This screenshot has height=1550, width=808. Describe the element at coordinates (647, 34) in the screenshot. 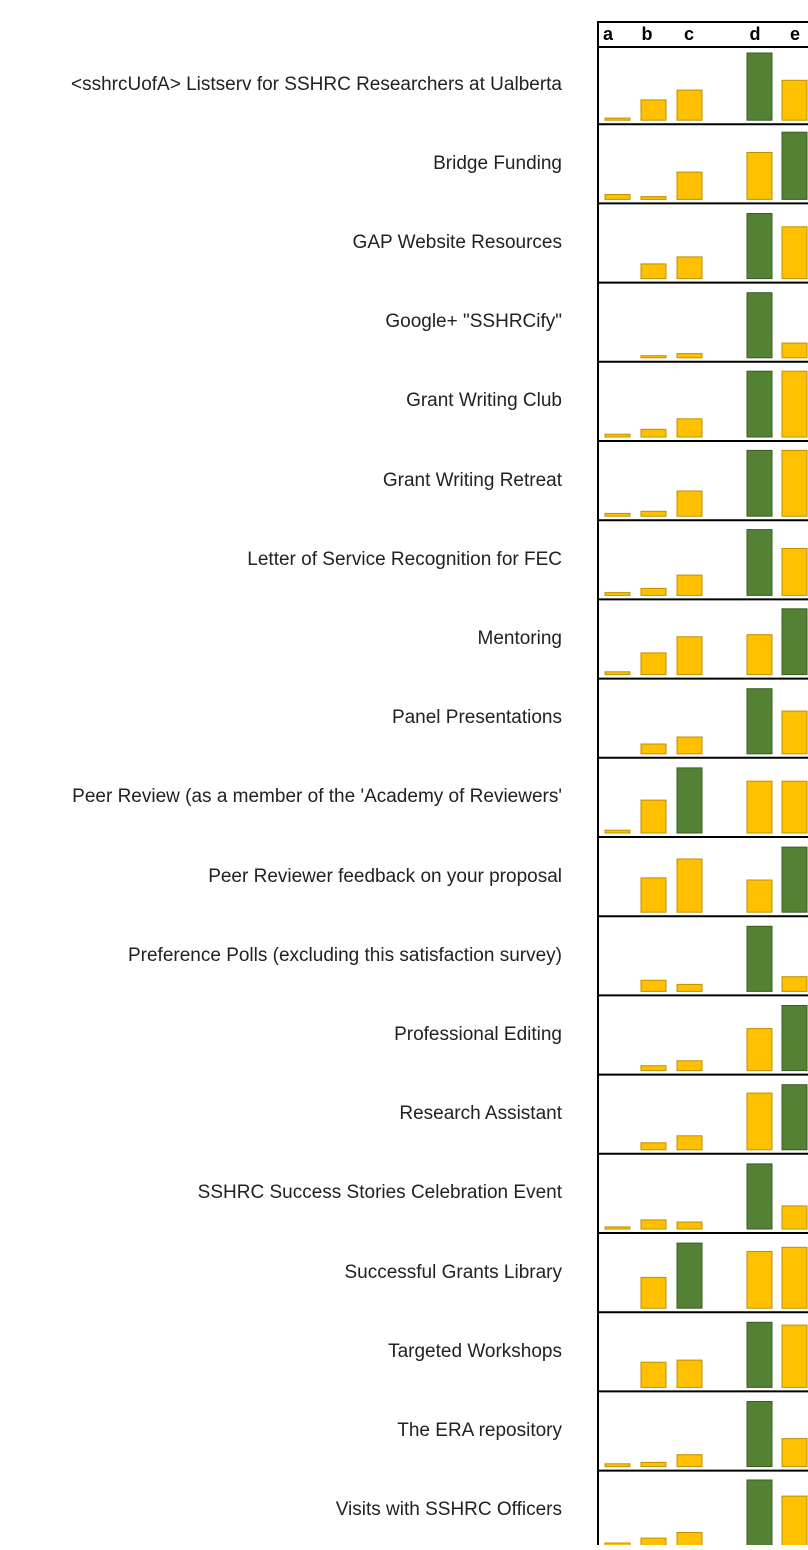

I see `column-header: b` at that location.